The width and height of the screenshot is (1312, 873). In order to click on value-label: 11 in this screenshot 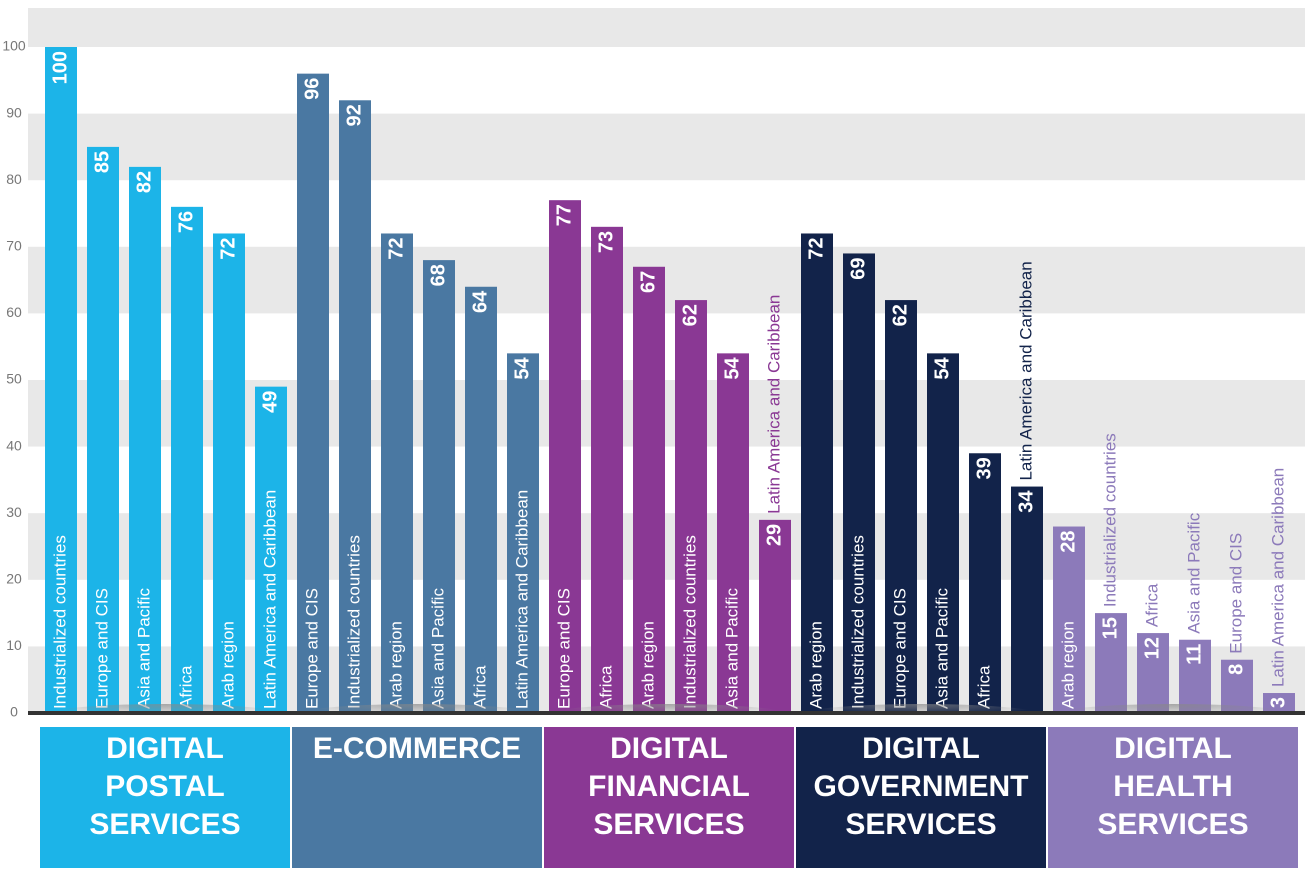, I will do `click(1194, 654)`.